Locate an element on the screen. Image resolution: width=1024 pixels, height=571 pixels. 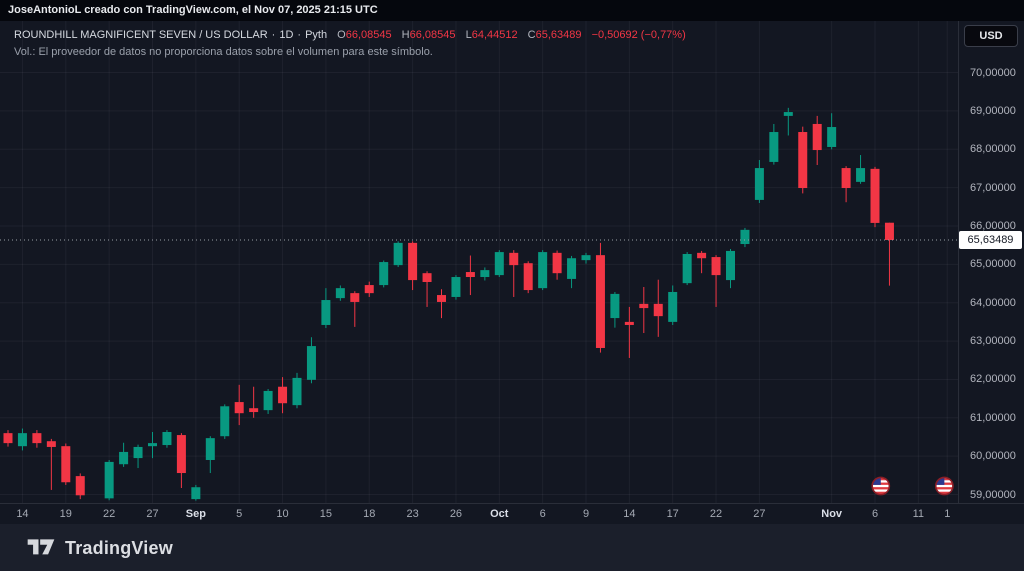
x-axis-tick-label: 10 is located at coordinates (282, 514).